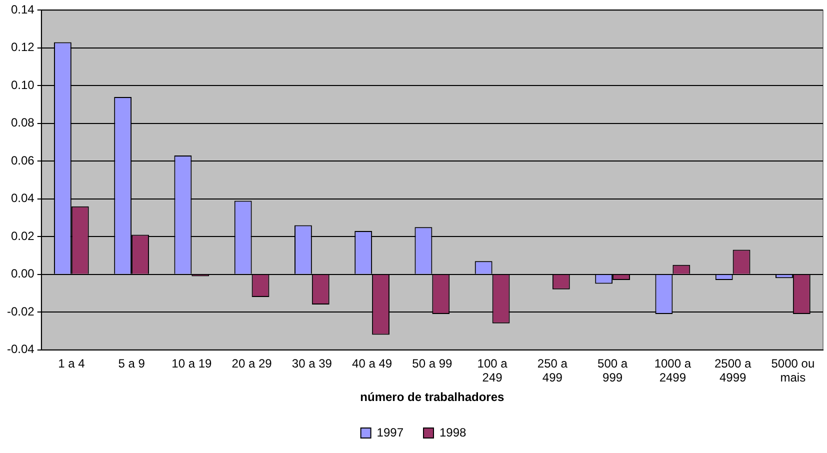  Describe the element at coordinates (252, 363) in the screenshot. I see `x-tick-label: 20 a 29` at that location.